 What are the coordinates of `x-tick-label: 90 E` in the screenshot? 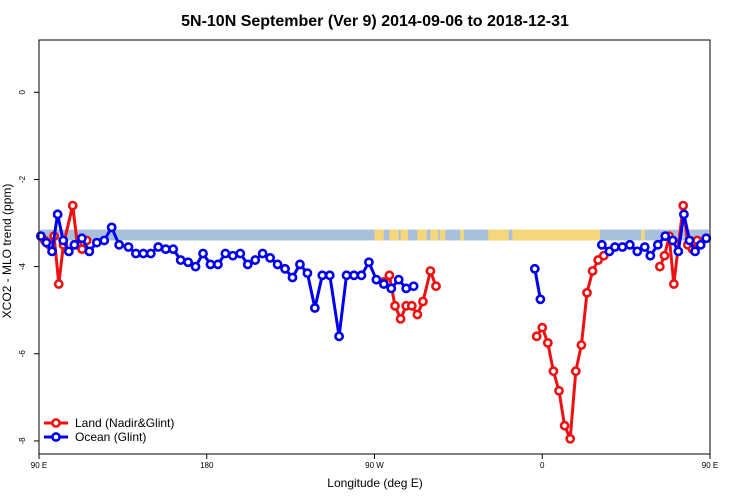 It's located at (710, 465).